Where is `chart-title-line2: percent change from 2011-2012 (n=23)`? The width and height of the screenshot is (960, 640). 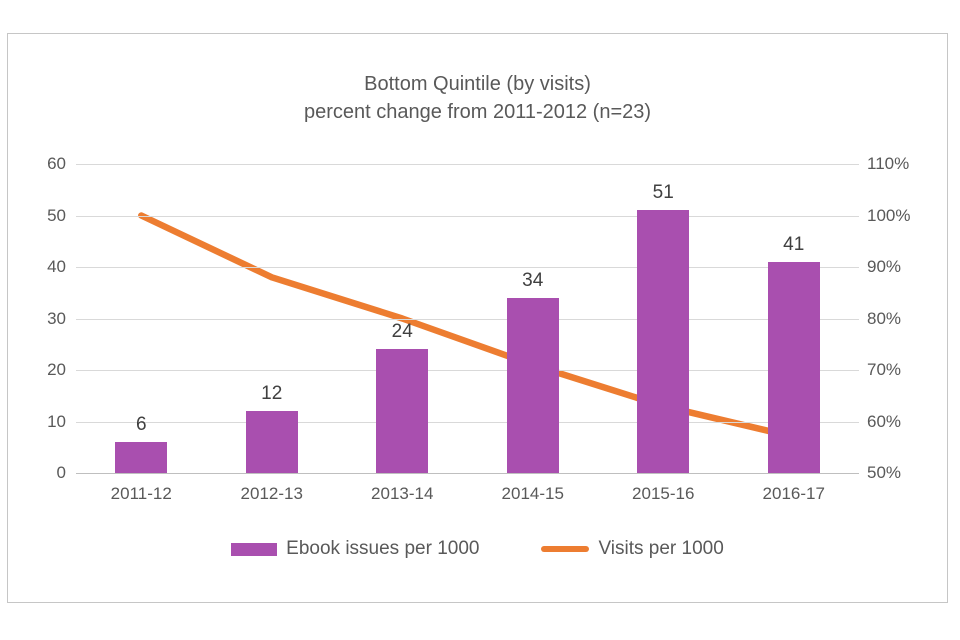
chart-title-line2: percent change from 2011-2012 (n=23) is located at coordinates (477, 112).